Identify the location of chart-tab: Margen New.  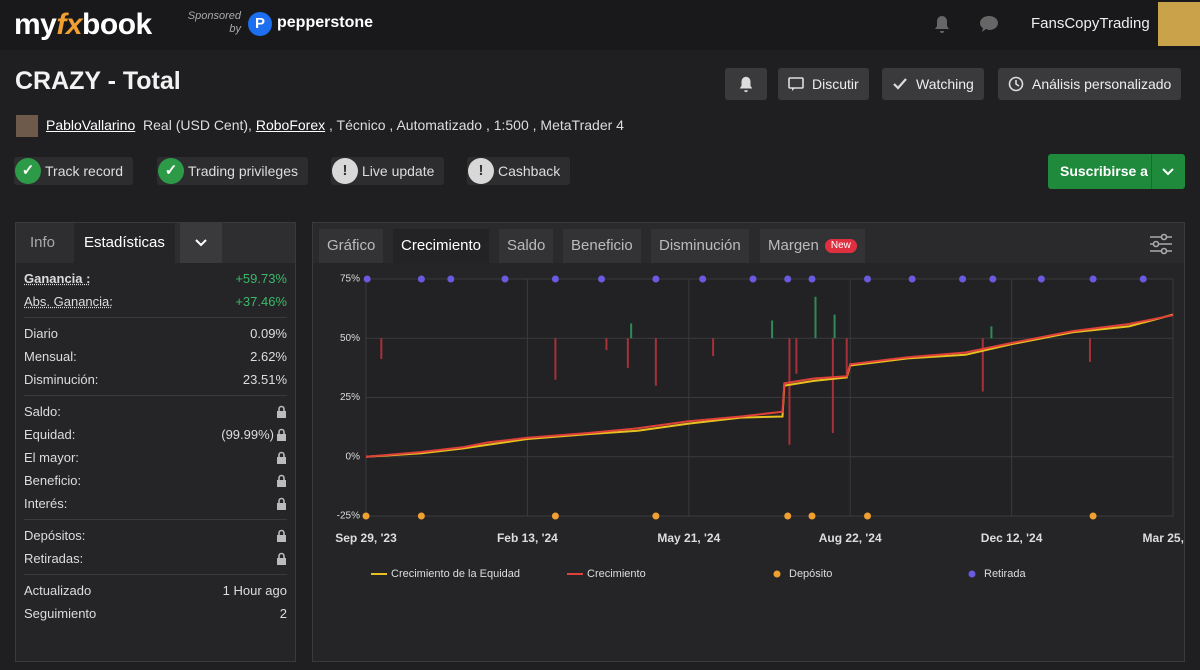
(812, 246).